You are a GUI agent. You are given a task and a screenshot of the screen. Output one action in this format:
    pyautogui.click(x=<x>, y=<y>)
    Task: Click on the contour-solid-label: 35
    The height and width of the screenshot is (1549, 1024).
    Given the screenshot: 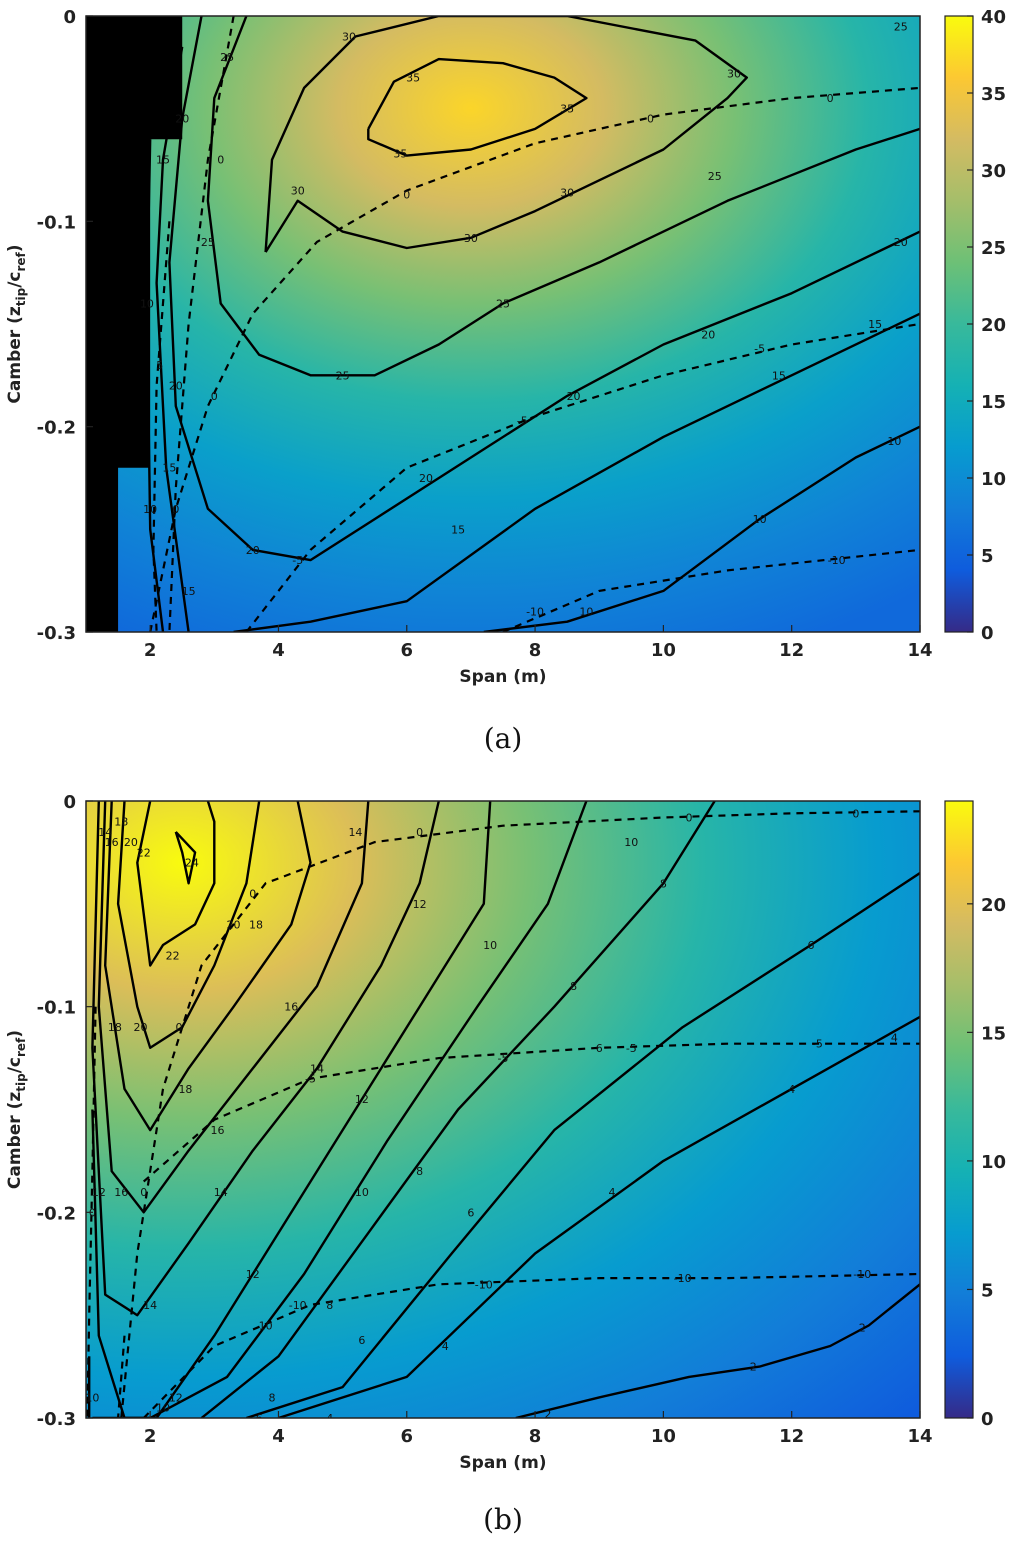 What is the action you would take?
    pyautogui.click(x=400, y=154)
    